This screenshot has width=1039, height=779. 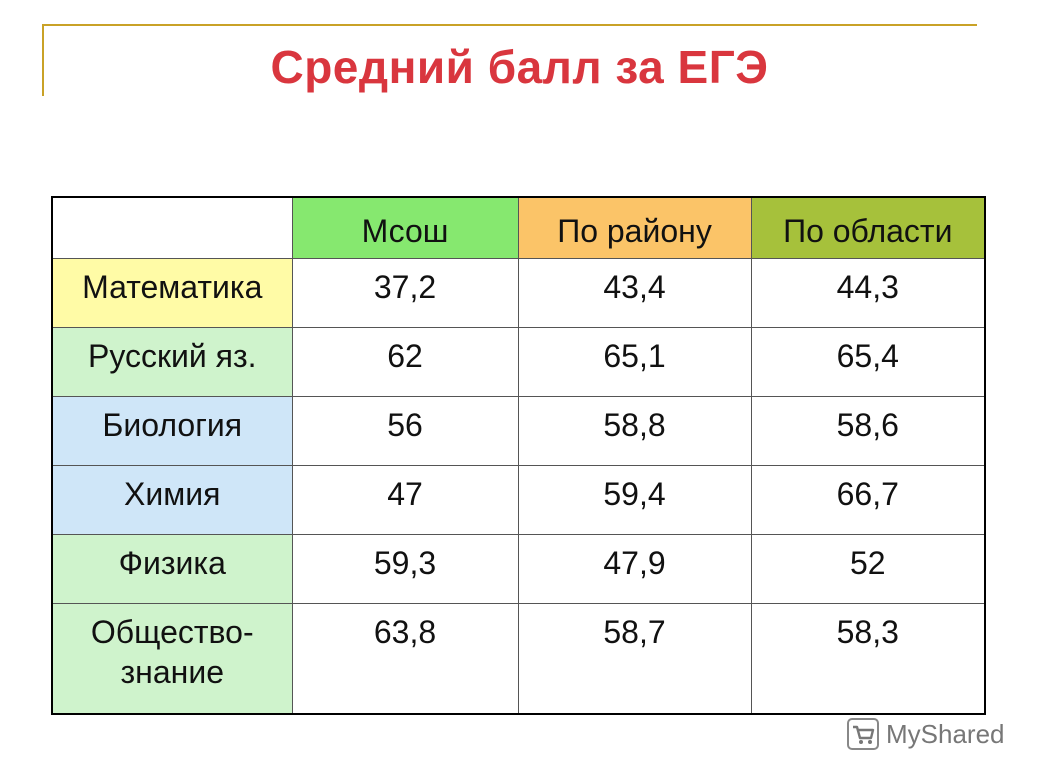 What do you see at coordinates (945, 733) in the screenshot?
I see `watermark-text: MyShared` at bounding box center [945, 733].